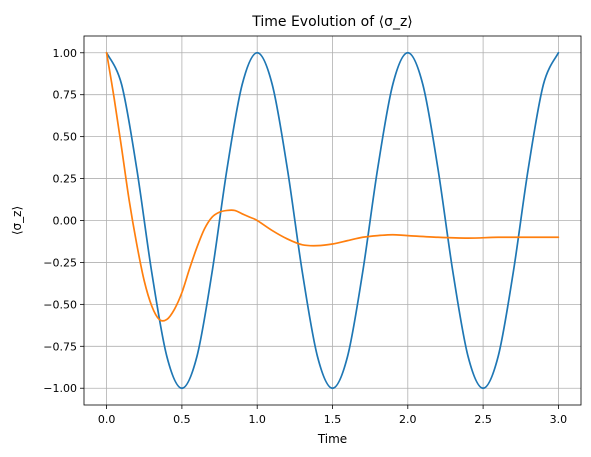 The width and height of the screenshot is (591, 457). Describe the element at coordinates (65, 53) in the screenshot. I see `y-tick-label: 1.00` at that location.